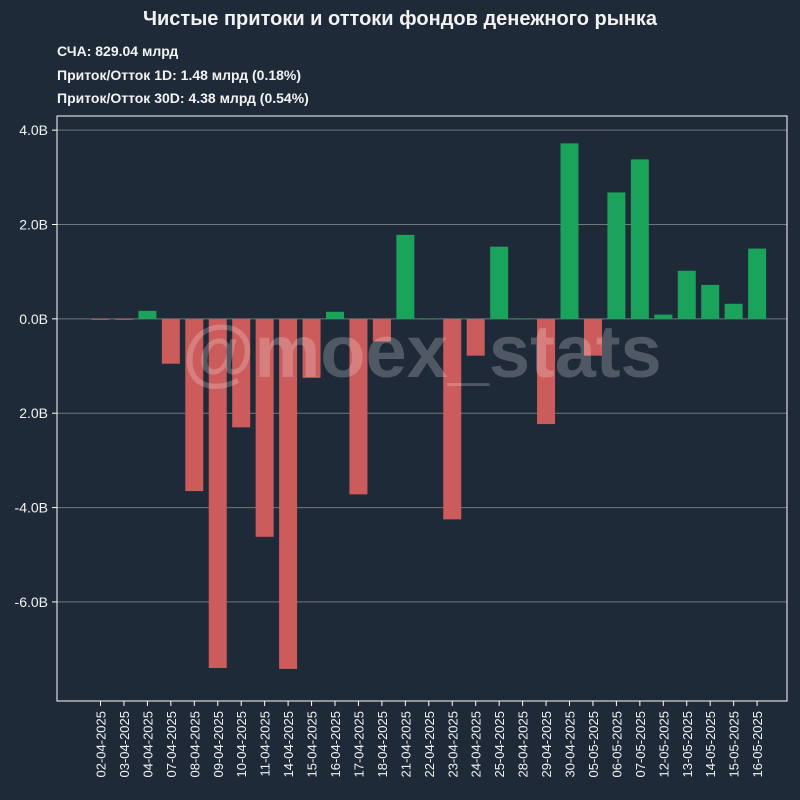 The image size is (800, 800). I want to click on x-tick-label: 07-04-2025, so click(171, 744).